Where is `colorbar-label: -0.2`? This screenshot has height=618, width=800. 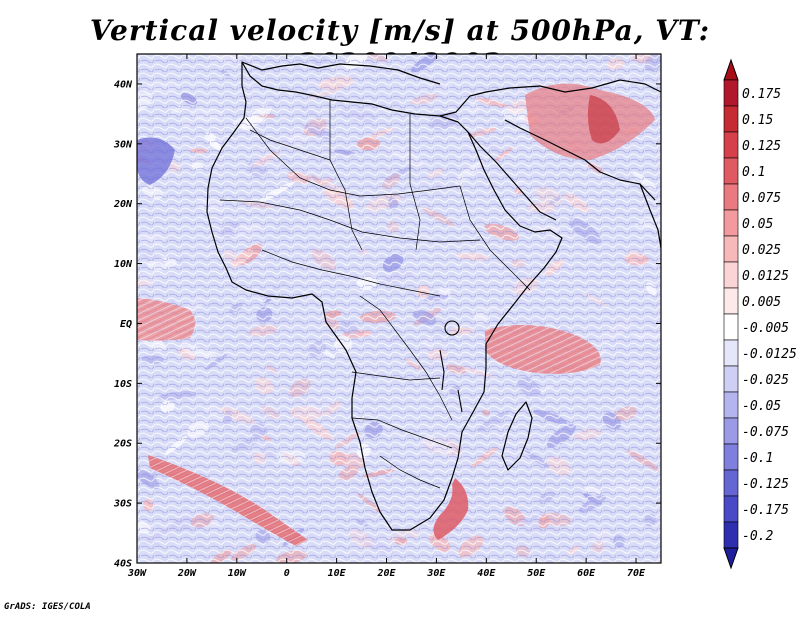 colorbar-label: -0.2 is located at coordinates (757, 536).